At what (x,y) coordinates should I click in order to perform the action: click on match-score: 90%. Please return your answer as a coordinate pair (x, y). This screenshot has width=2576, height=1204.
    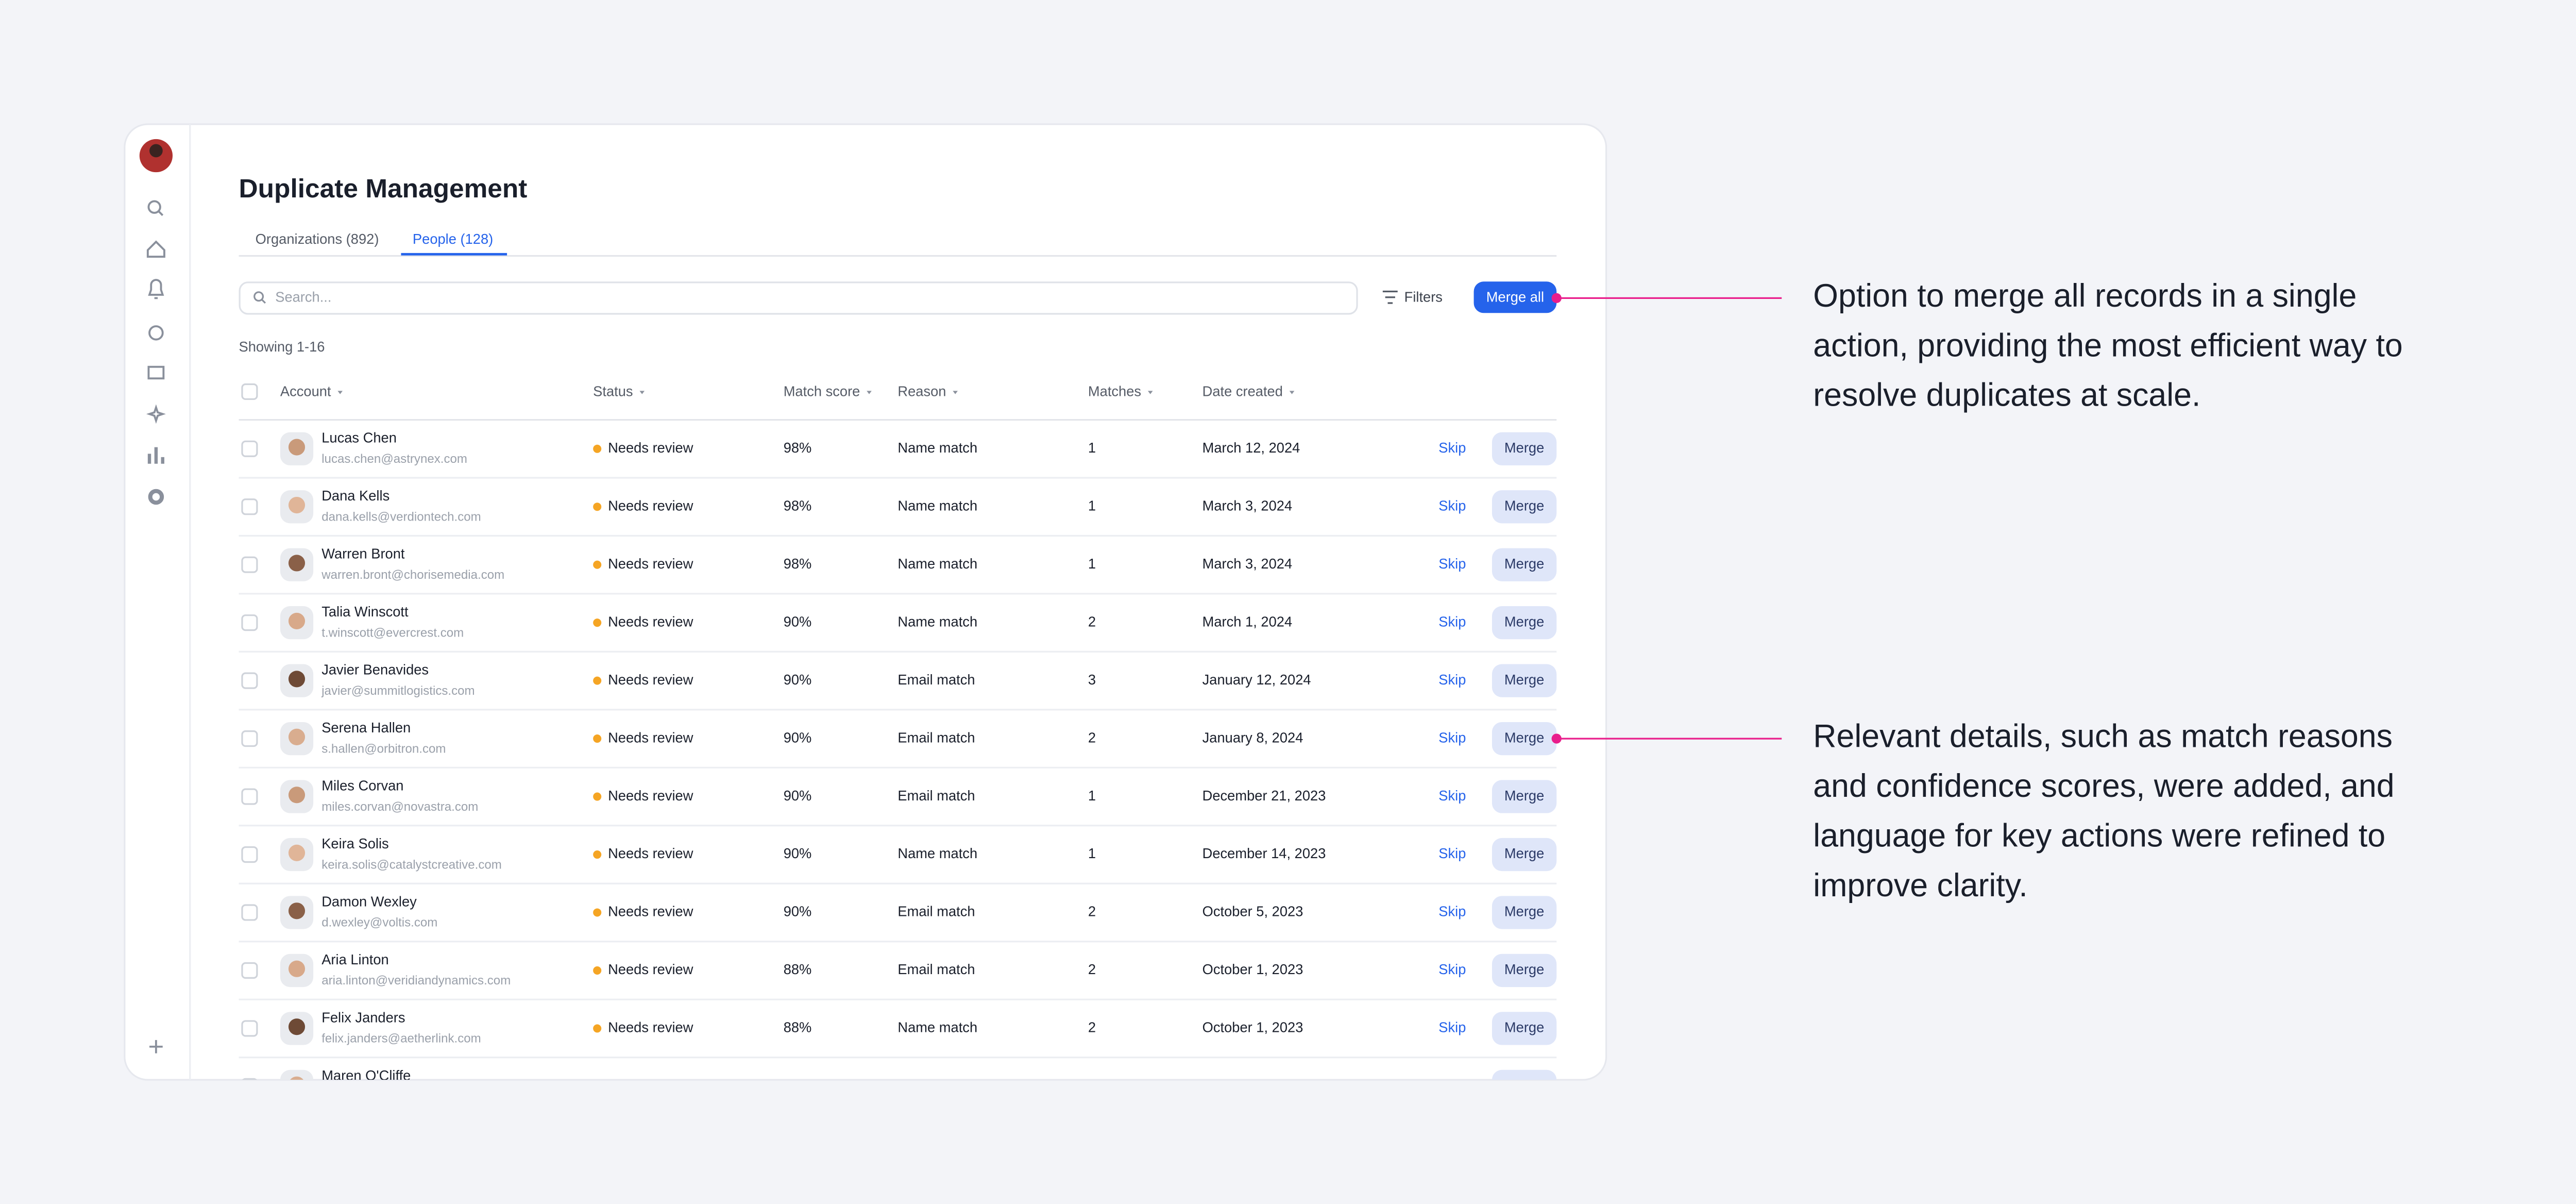
    Looking at the image, I should click on (798, 621).